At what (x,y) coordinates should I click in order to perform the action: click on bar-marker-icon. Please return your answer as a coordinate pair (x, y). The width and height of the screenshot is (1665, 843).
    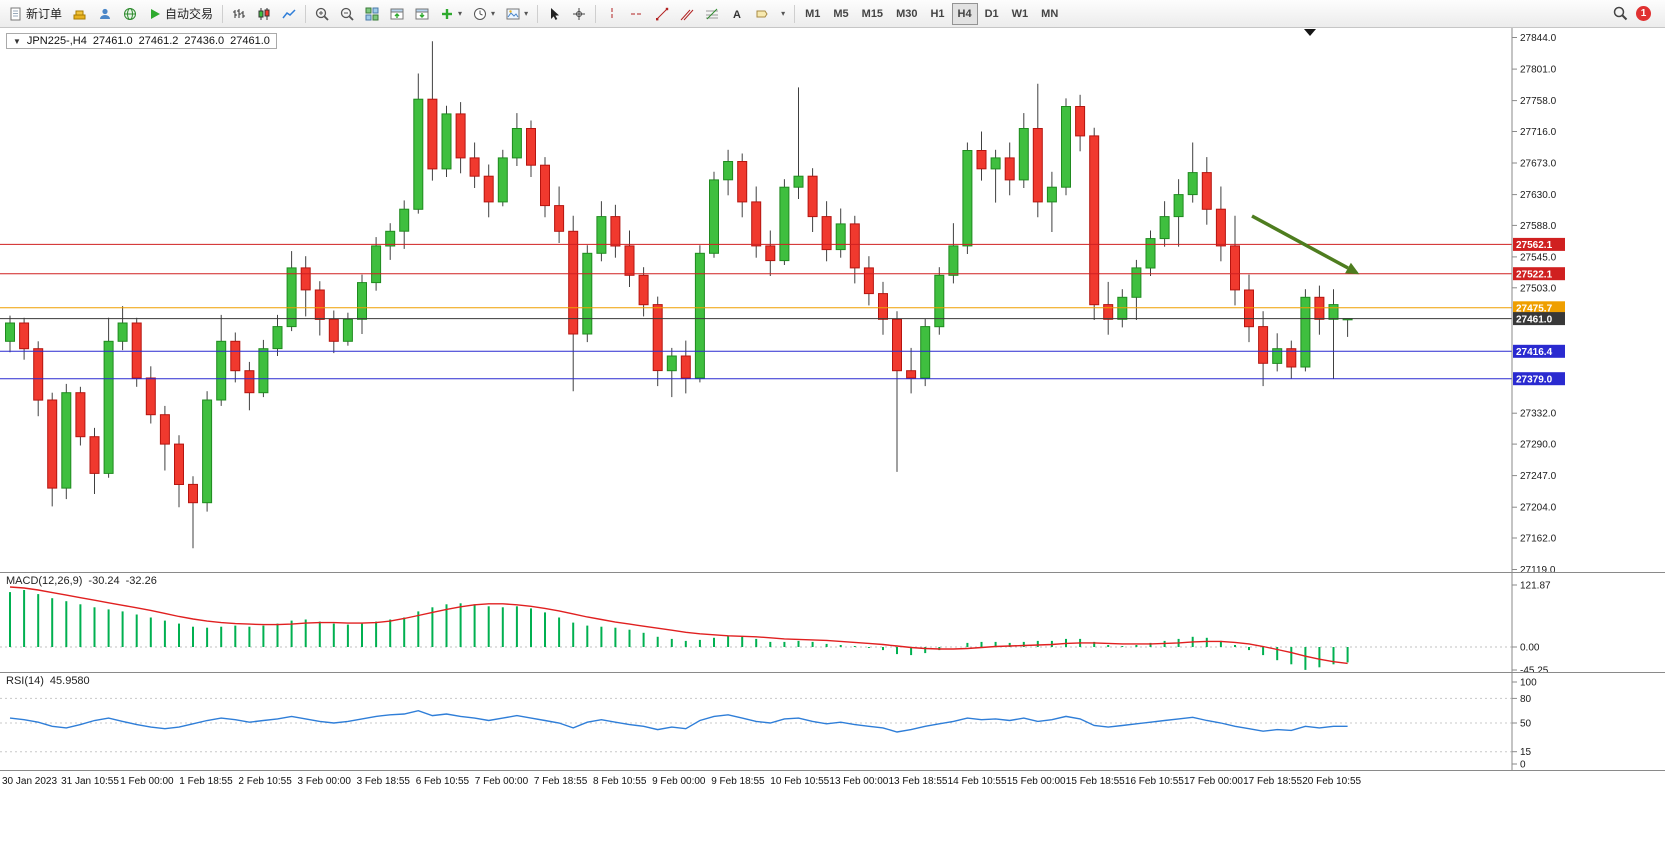
    Looking at the image, I should click on (1310, 32).